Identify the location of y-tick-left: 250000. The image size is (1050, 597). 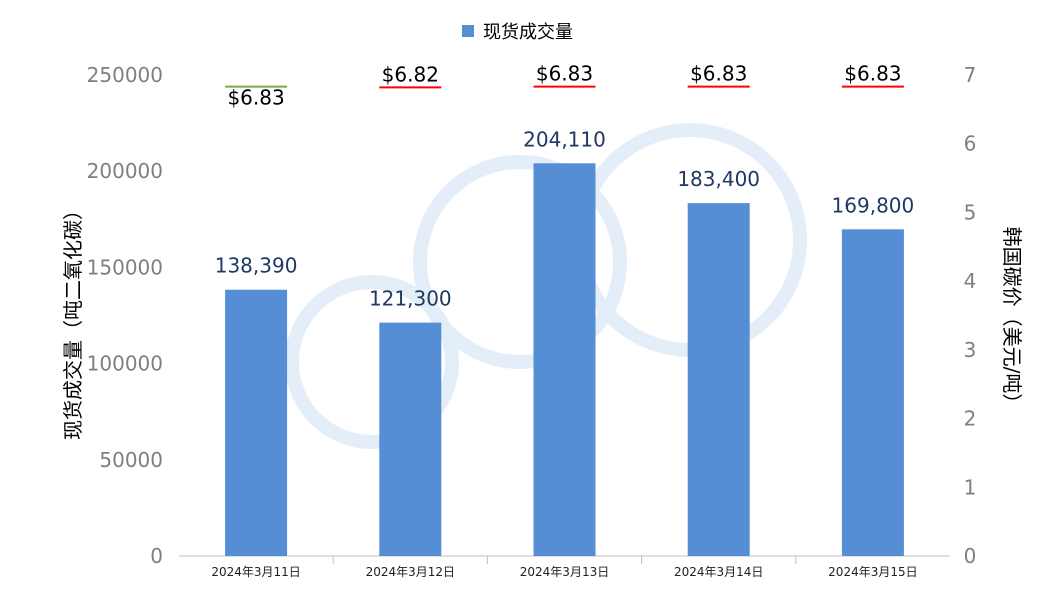
(125, 75).